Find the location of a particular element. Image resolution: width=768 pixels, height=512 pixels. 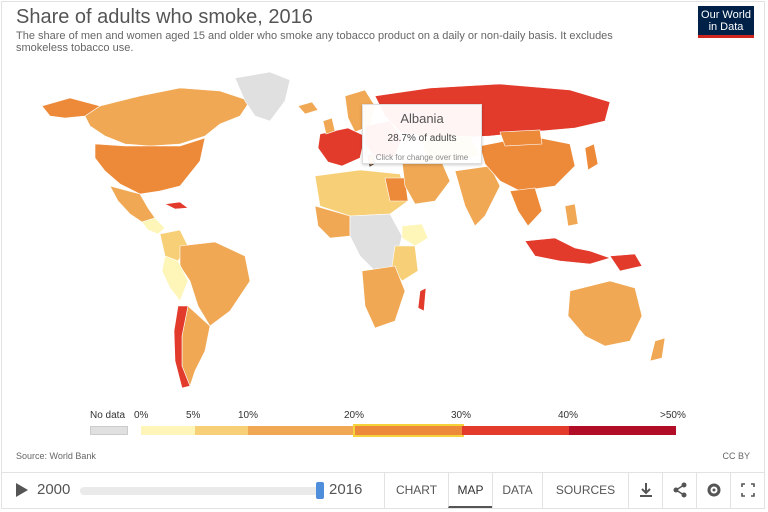

legend-tick-4: 30% is located at coordinates (461, 415).